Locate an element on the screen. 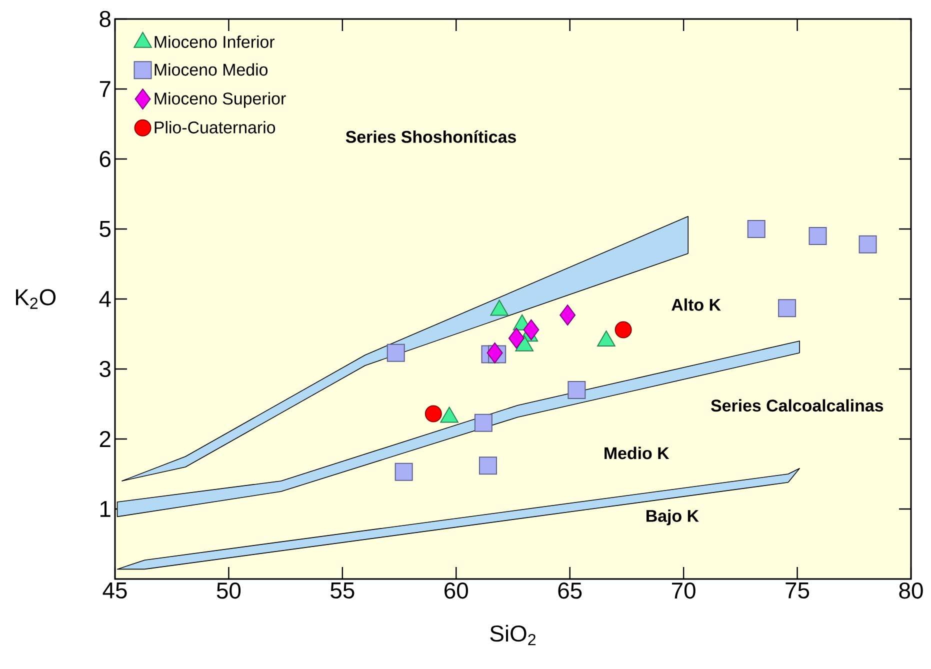  legend-label: Mioceno Inferior is located at coordinates (214, 42).